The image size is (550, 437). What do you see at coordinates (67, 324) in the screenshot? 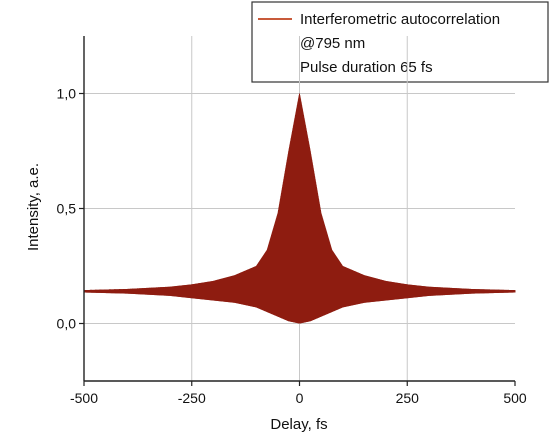
I see `y-tick-label-0: 0,0` at bounding box center [67, 324].